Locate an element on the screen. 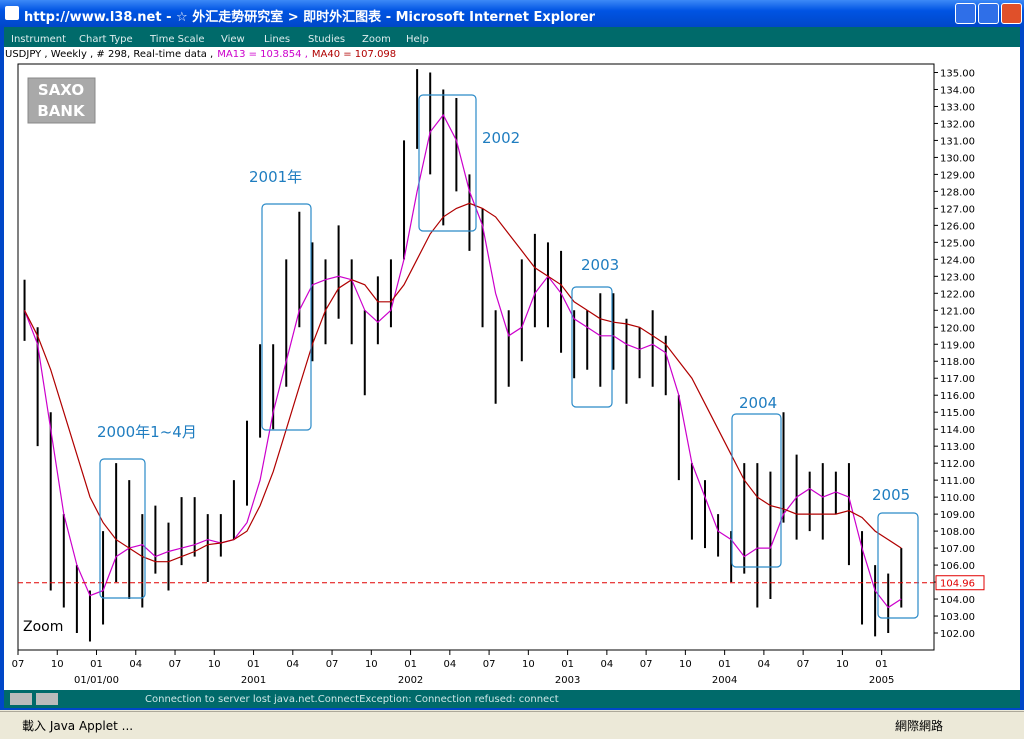 The width and height of the screenshot is (1024, 739). menu-item: Lines is located at coordinates (277, 39).